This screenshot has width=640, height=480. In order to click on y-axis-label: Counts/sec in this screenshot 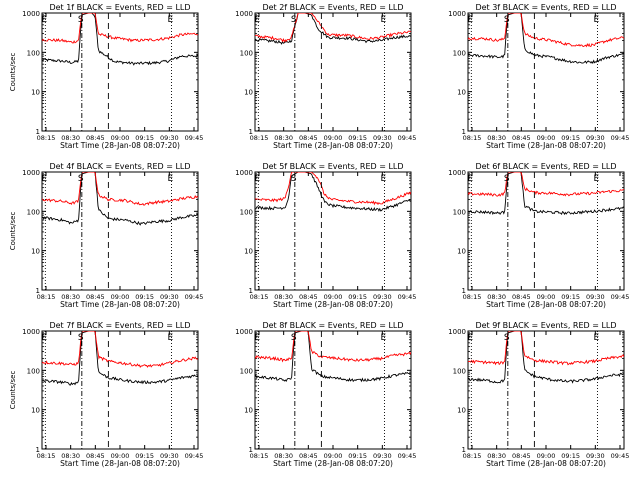, I will do `click(13, 72)`.